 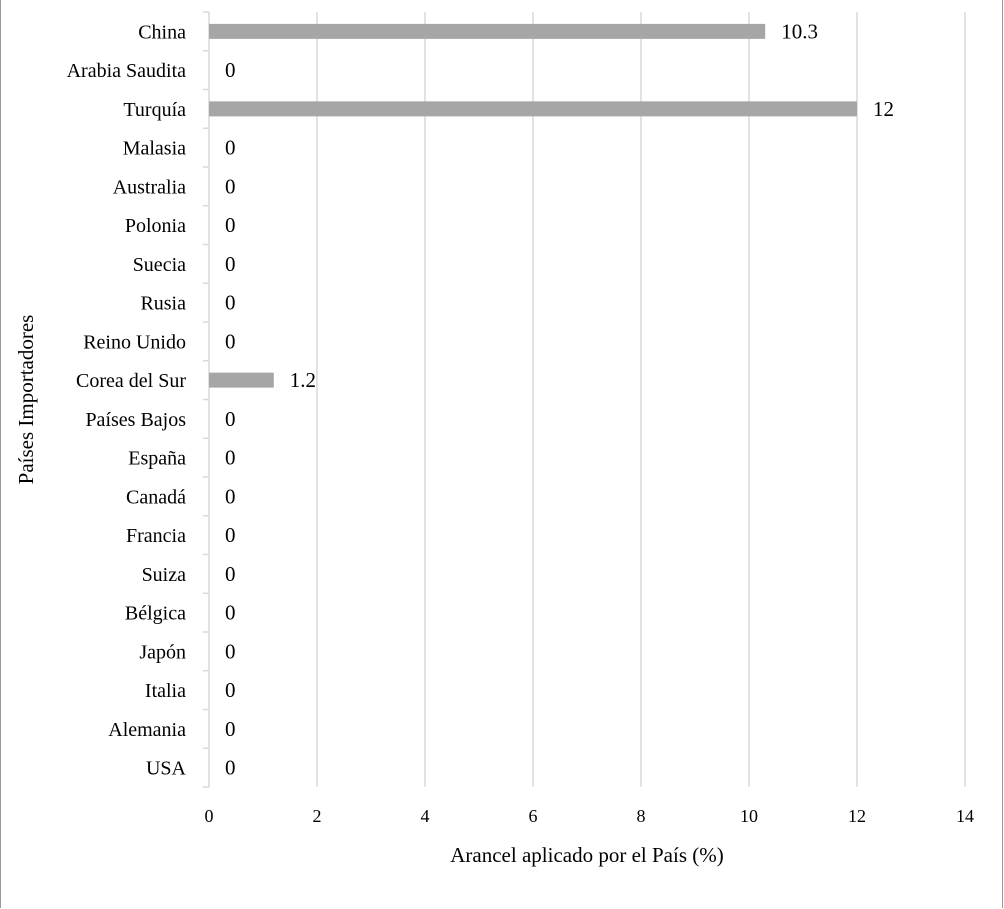 What do you see at coordinates (533, 816) in the screenshot?
I see `x-tick-label: 6` at bounding box center [533, 816].